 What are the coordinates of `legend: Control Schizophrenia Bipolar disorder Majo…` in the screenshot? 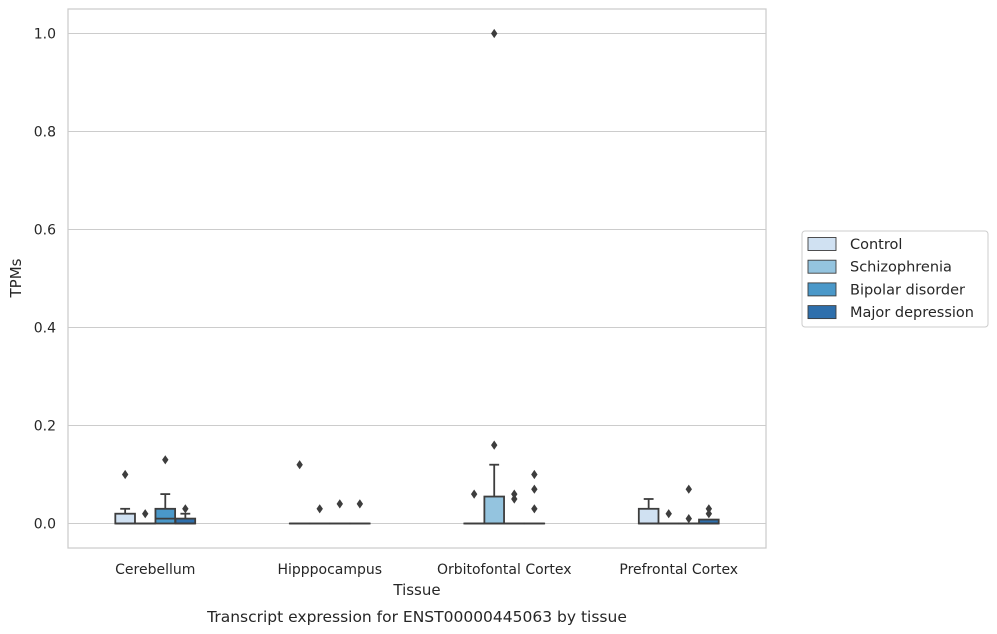 It's located at (895, 279).